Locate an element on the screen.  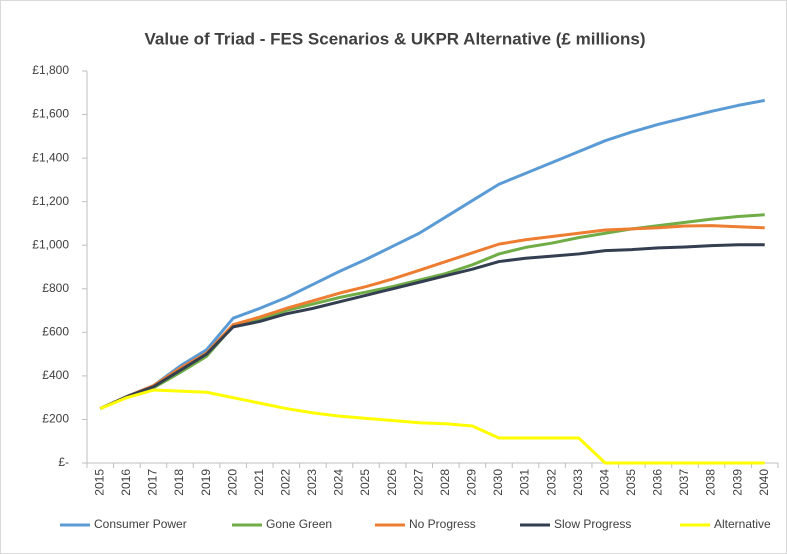
y-tick-label: £600 is located at coordinates (55, 332).